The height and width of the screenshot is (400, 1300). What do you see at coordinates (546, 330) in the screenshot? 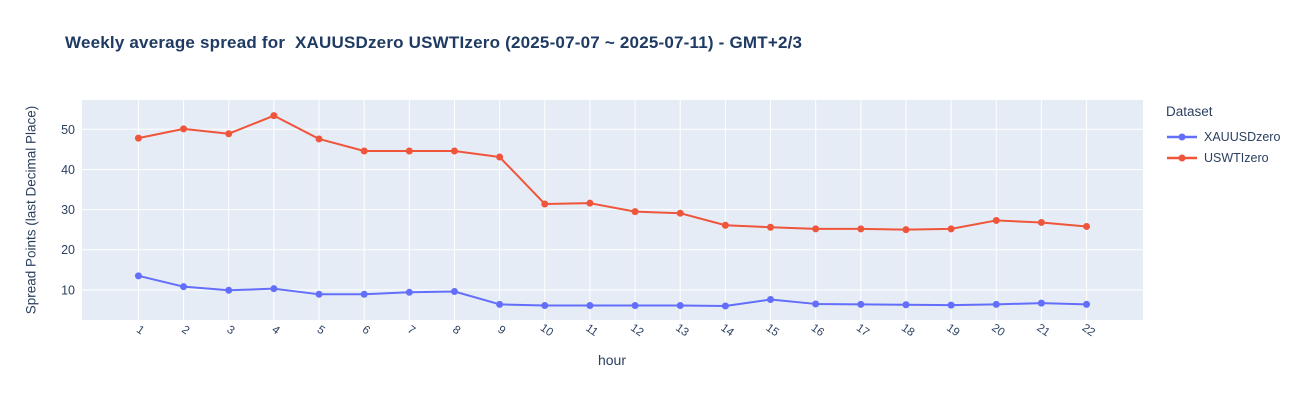
I see `x-tick-label: 10` at bounding box center [546, 330].